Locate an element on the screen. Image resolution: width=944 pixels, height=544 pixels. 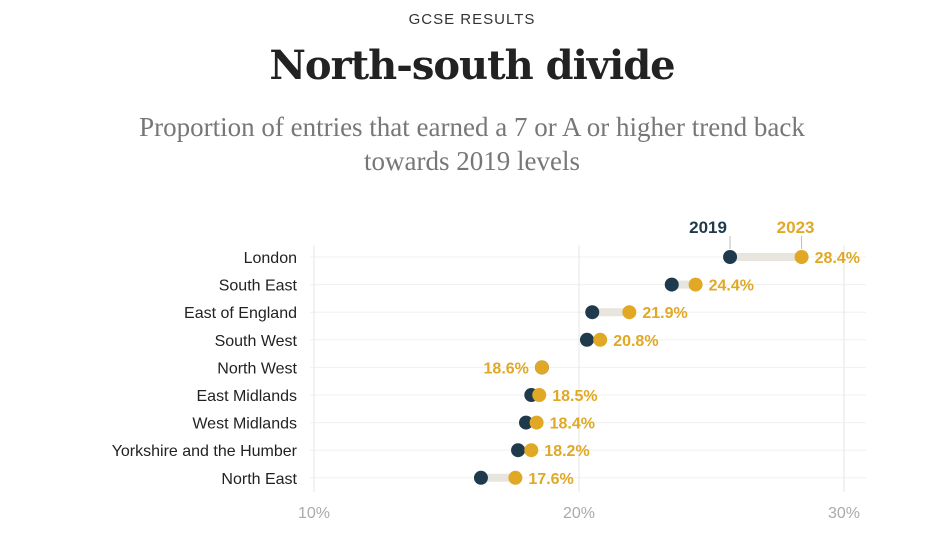
x-tick-label: 20% is located at coordinates (579, 513).